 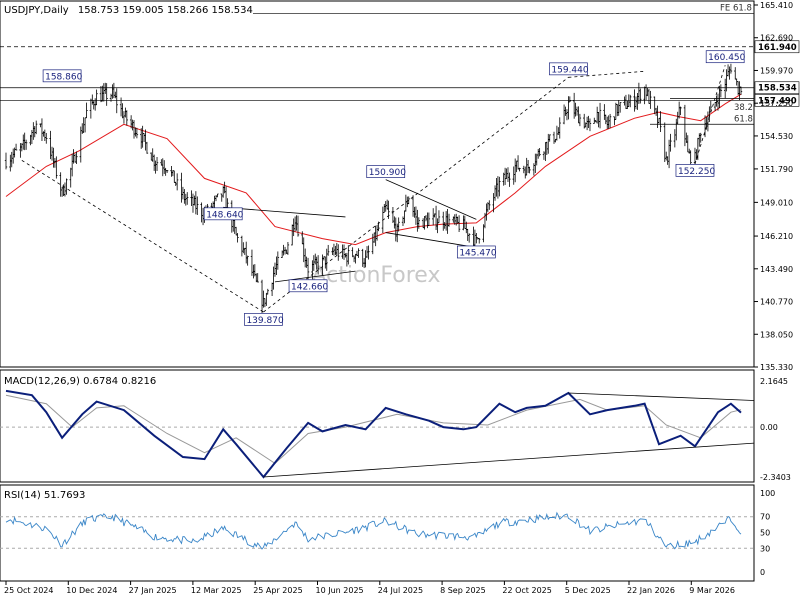 What do you see at coordinates (264, 321) in the screenshot?
I see `price-label-text: 139.870` at bounding box center [264, 321].